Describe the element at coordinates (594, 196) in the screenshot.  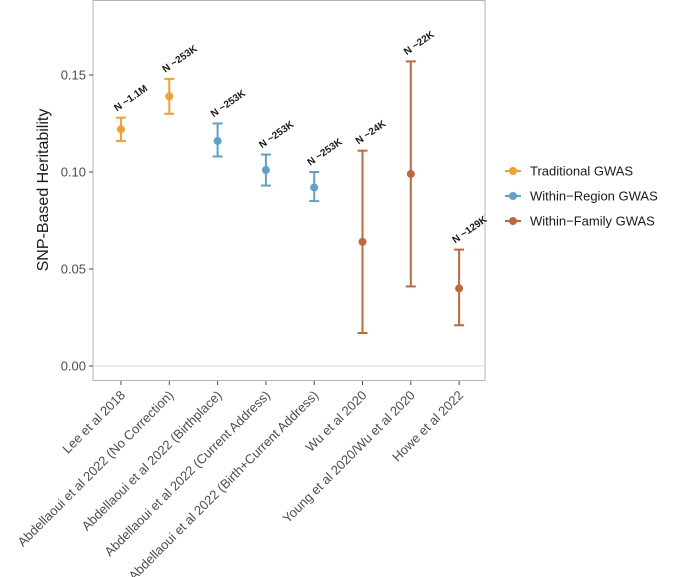
I see `legend-label: Within−Region GWAS` at that location.